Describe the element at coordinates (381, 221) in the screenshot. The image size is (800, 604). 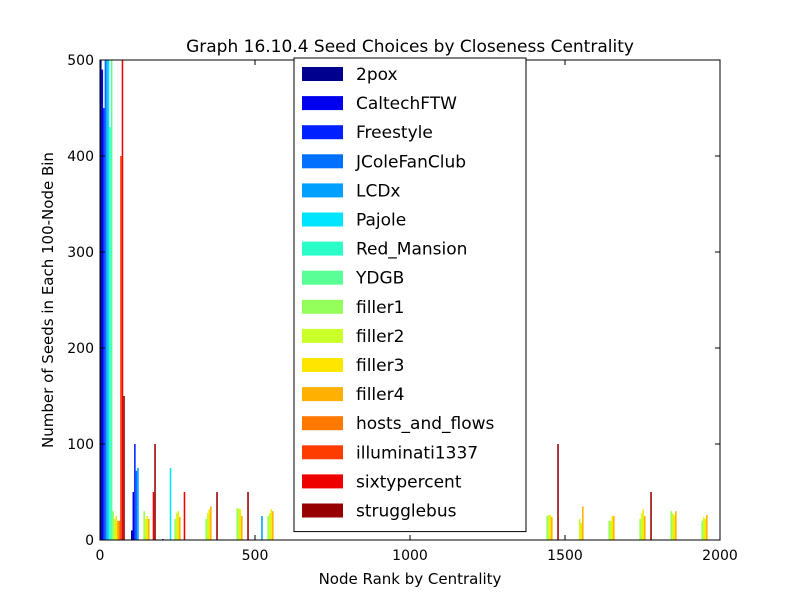
I see `legend-label-Pajole: Pajole` at that location.